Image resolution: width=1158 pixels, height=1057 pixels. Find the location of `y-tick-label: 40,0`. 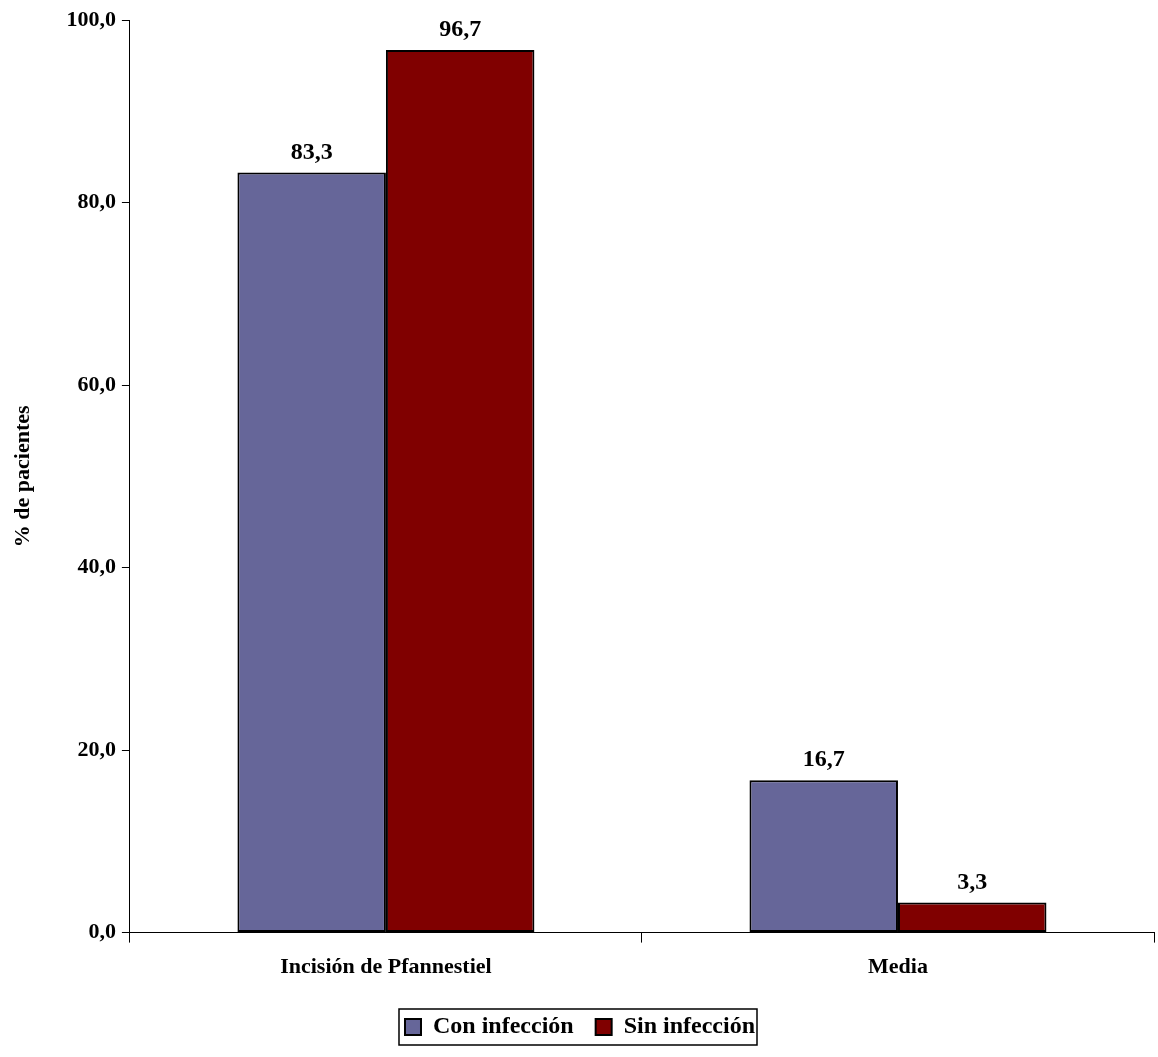

y-tick-label: 40,0 is located at coordinates (96, 566).